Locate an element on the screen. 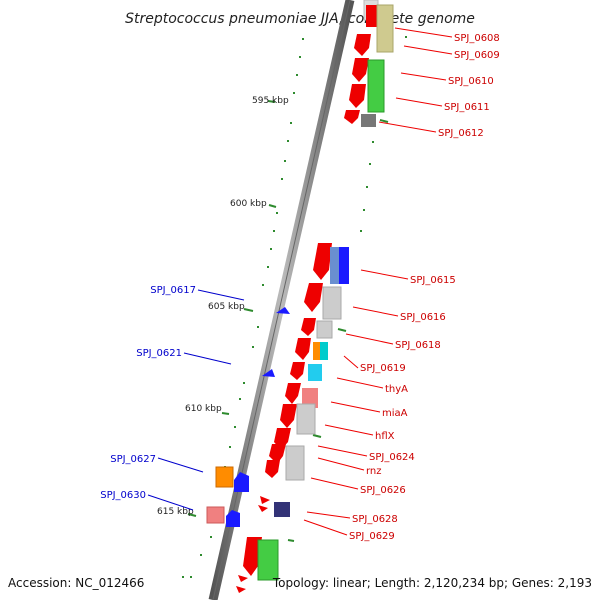  gene-label-spj-0610: SPJ_0610 is located at coordinates (471, 81).